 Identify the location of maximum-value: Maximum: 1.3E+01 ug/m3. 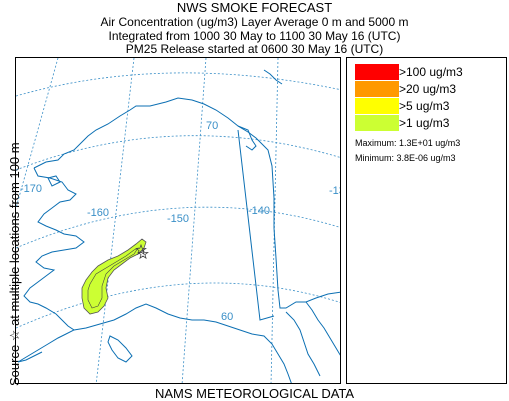
(408, 143).